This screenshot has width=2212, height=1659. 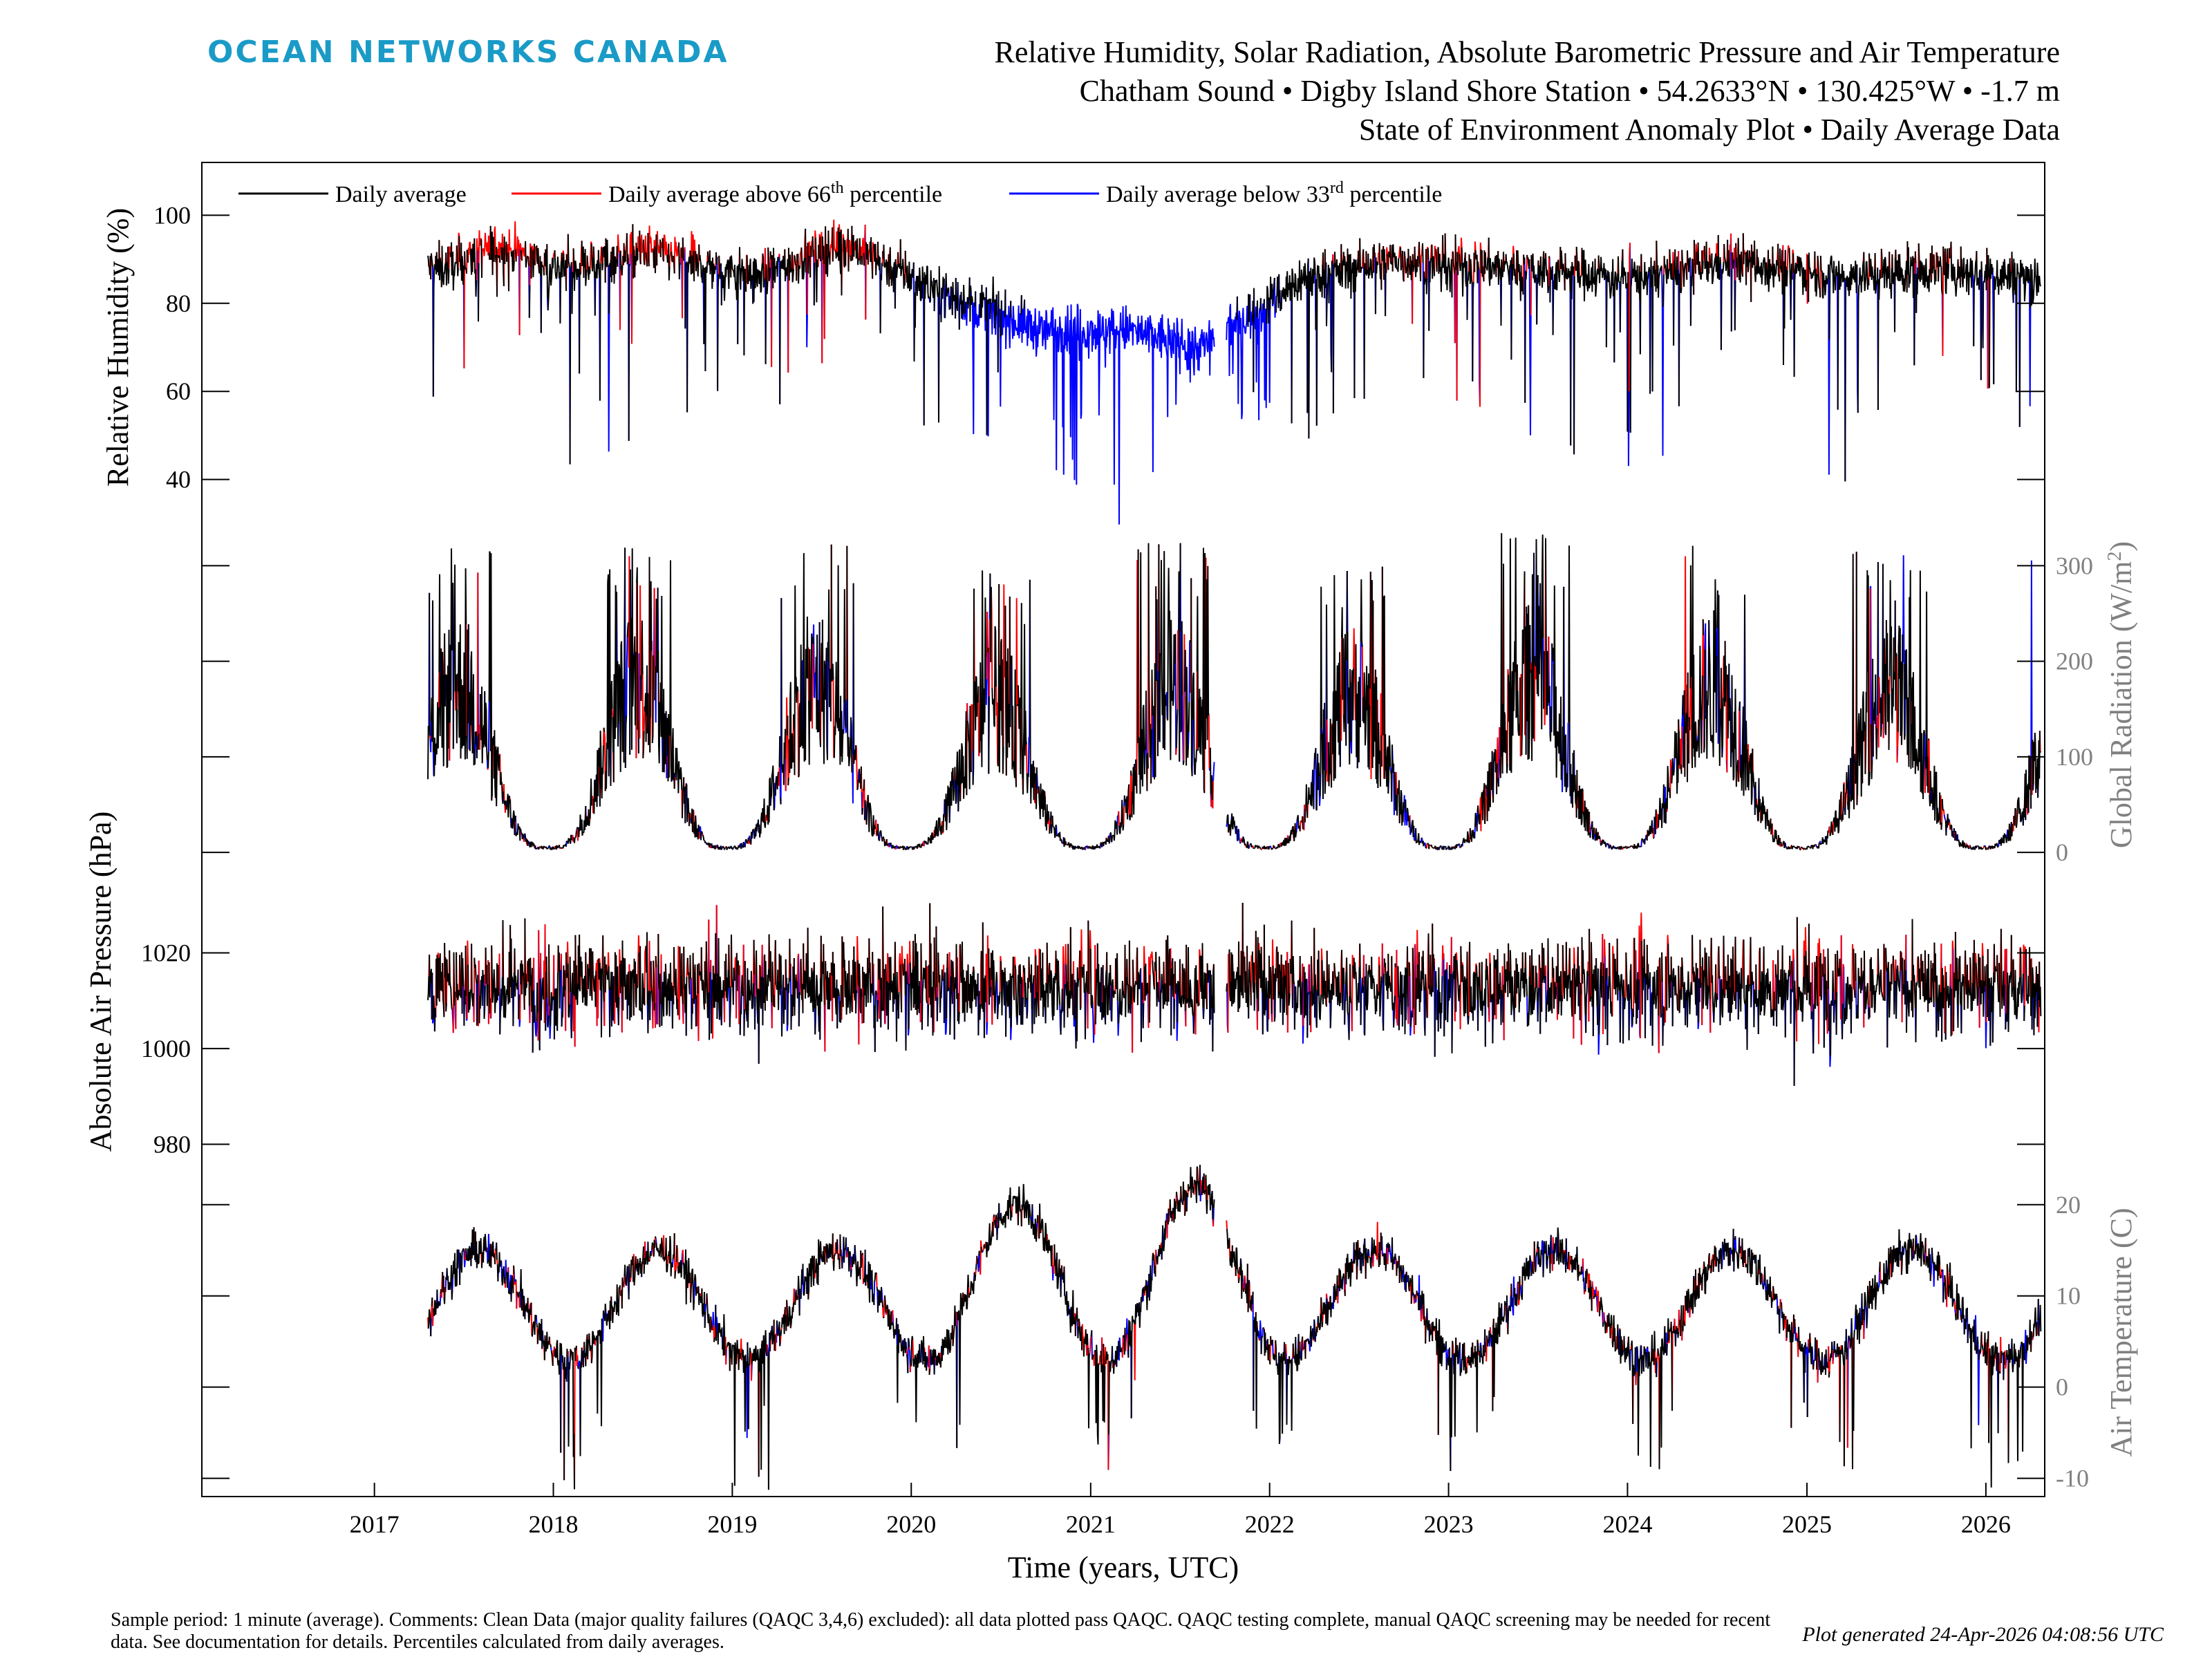 What do you see at coordinates (1807, 1524) in the screenshot?
I see `x-tick-label: 2025` at bounding box center [1807, 1524].